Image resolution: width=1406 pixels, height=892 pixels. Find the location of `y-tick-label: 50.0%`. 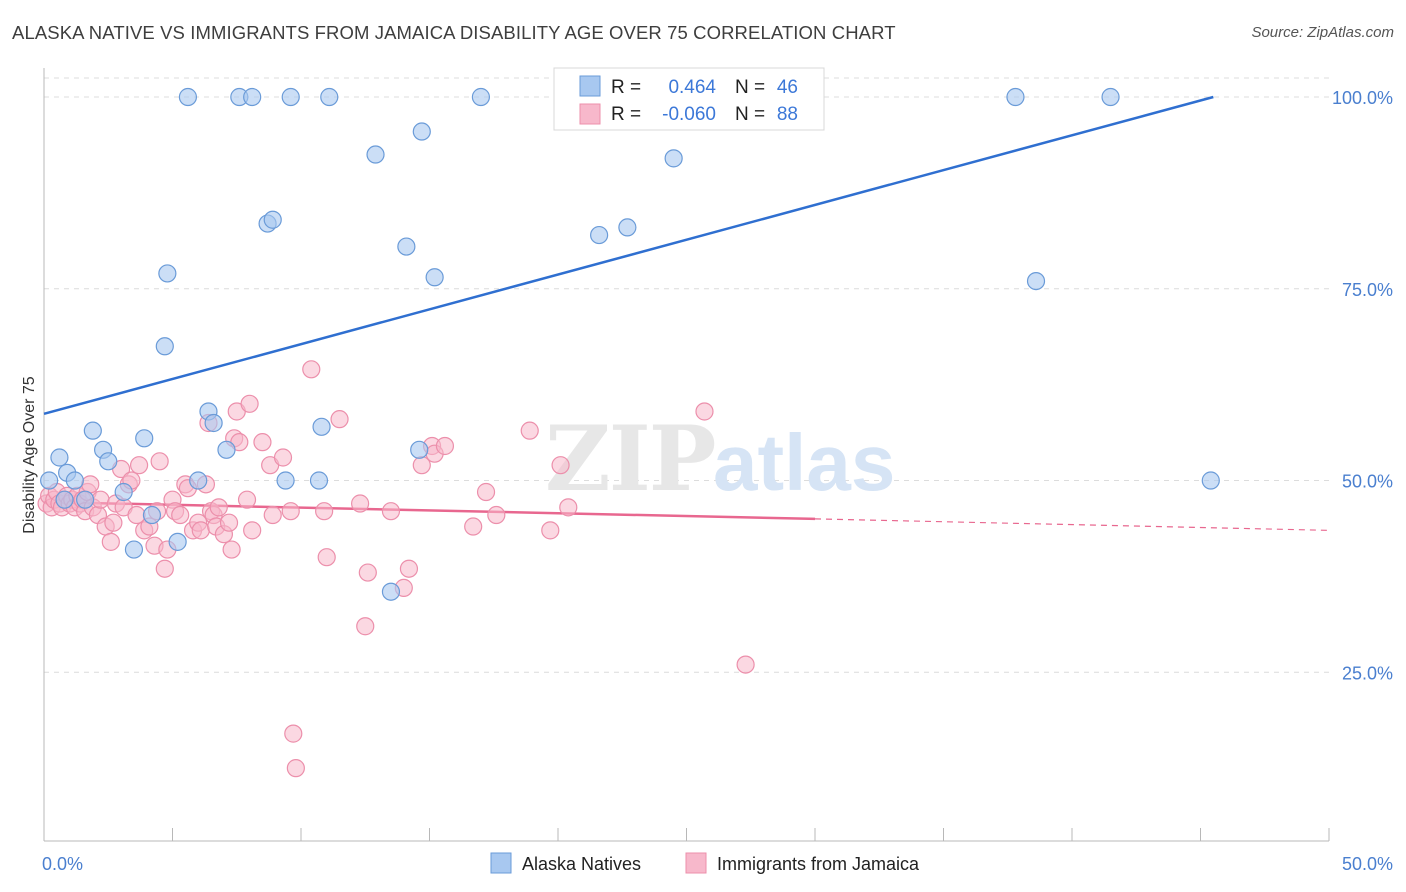

y-tick-label: 50.0% is located at coordinates (1367, 482).